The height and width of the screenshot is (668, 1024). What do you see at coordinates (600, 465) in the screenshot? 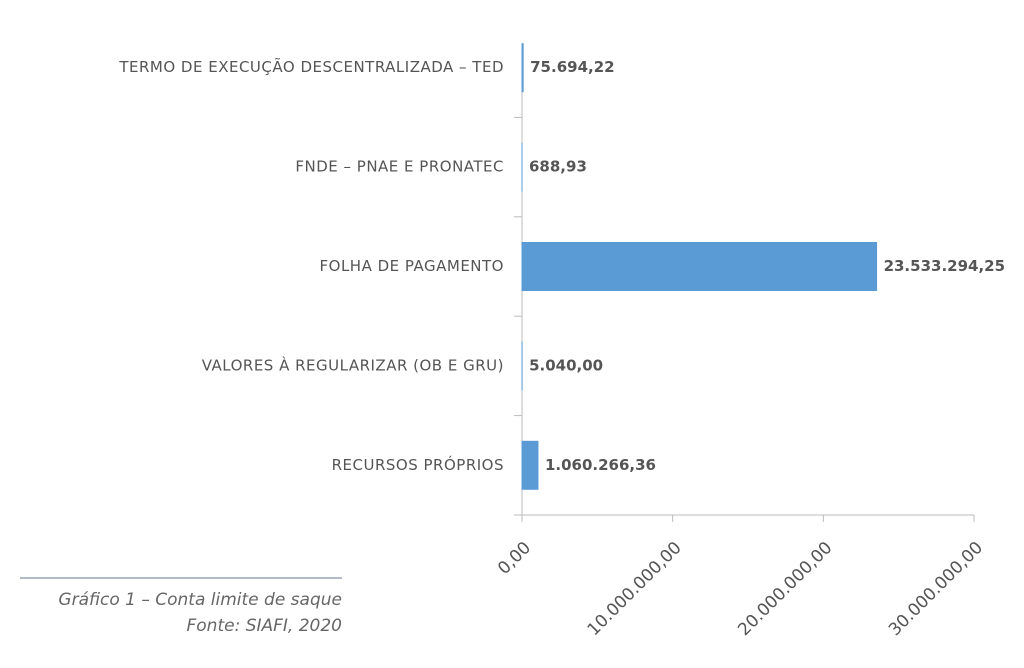
I see `value-label: 1.060.266,36` at bounding box center [600, 465].